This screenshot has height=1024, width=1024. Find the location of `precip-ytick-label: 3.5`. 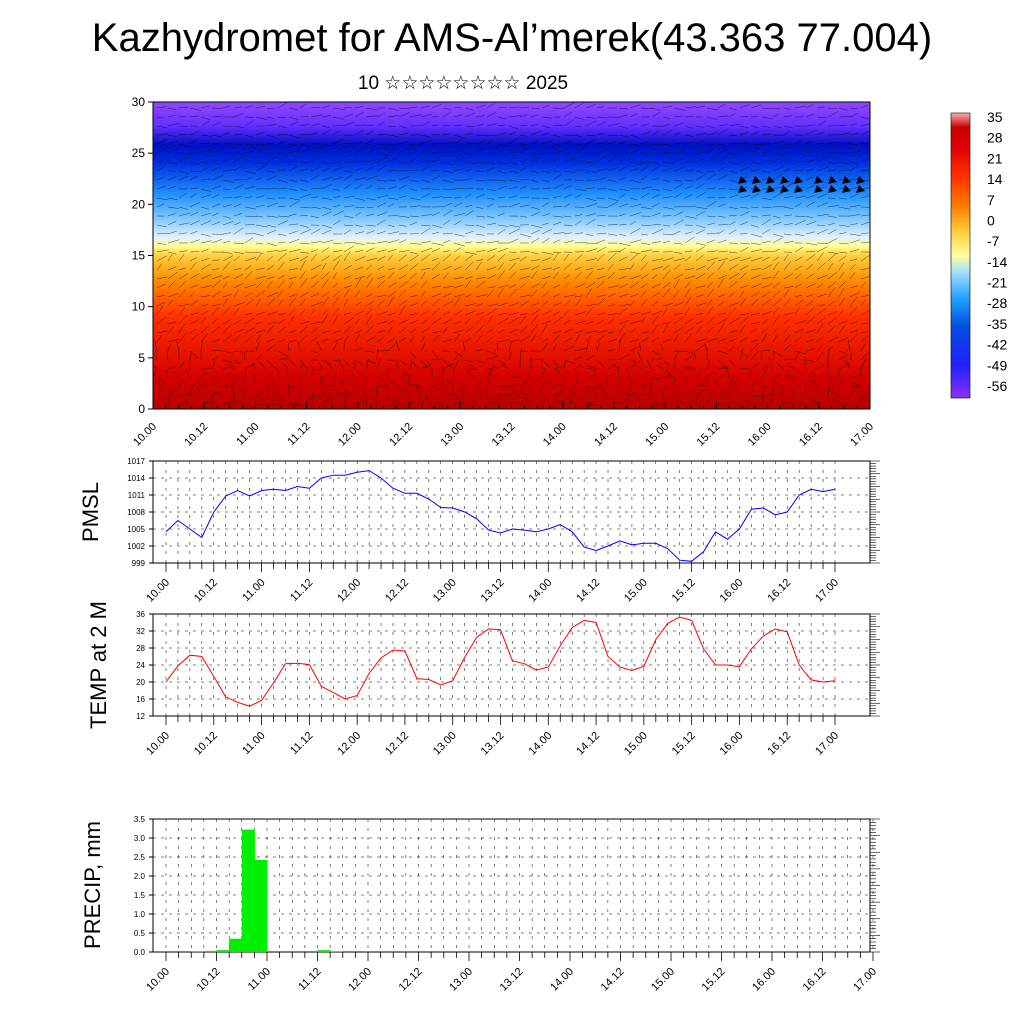

precip-ytick-label: 3.5 is located at coordinates (140, 819).